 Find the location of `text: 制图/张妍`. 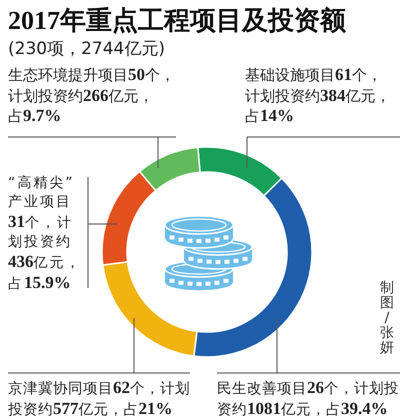

text: 制图/张妍 is located at coordinates (387, 318).